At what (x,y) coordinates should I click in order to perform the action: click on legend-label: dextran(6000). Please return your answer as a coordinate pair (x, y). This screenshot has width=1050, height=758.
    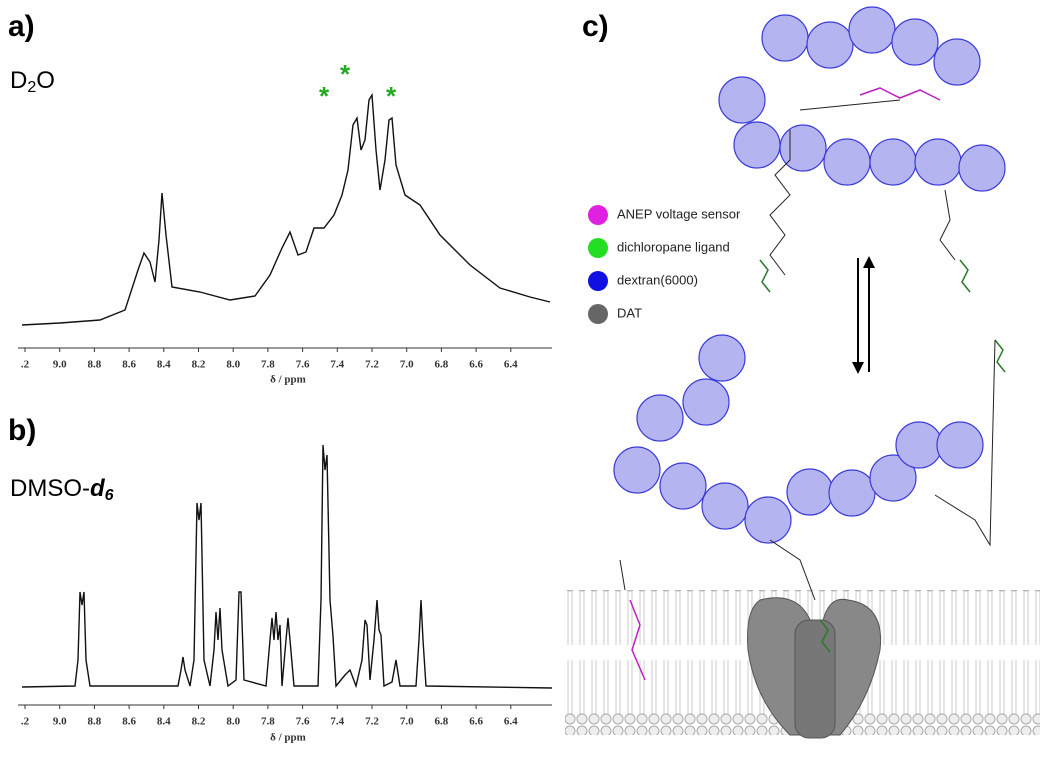
    Looking at the image, I should click on (657, 279).